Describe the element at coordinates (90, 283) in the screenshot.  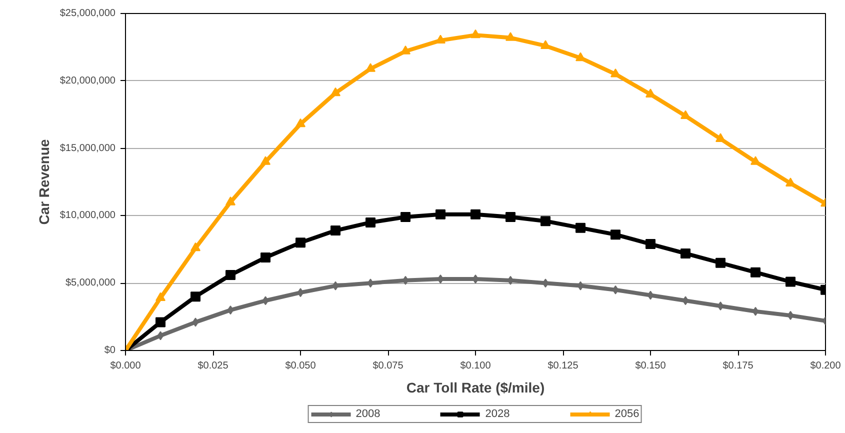
I see `y-tick-label: $5,000,000` at that location.